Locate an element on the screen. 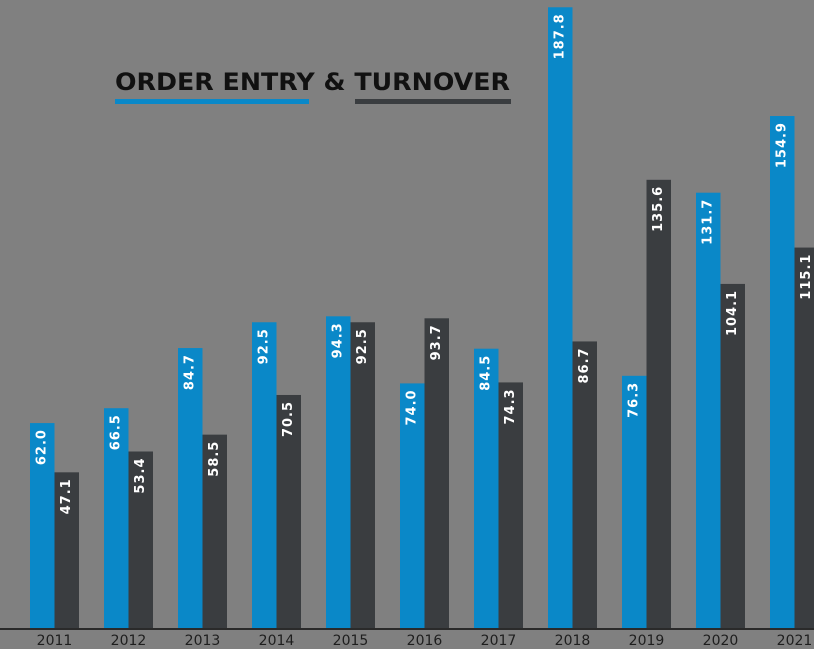  value-label: 74.0 is located at coordinates (412, 407).